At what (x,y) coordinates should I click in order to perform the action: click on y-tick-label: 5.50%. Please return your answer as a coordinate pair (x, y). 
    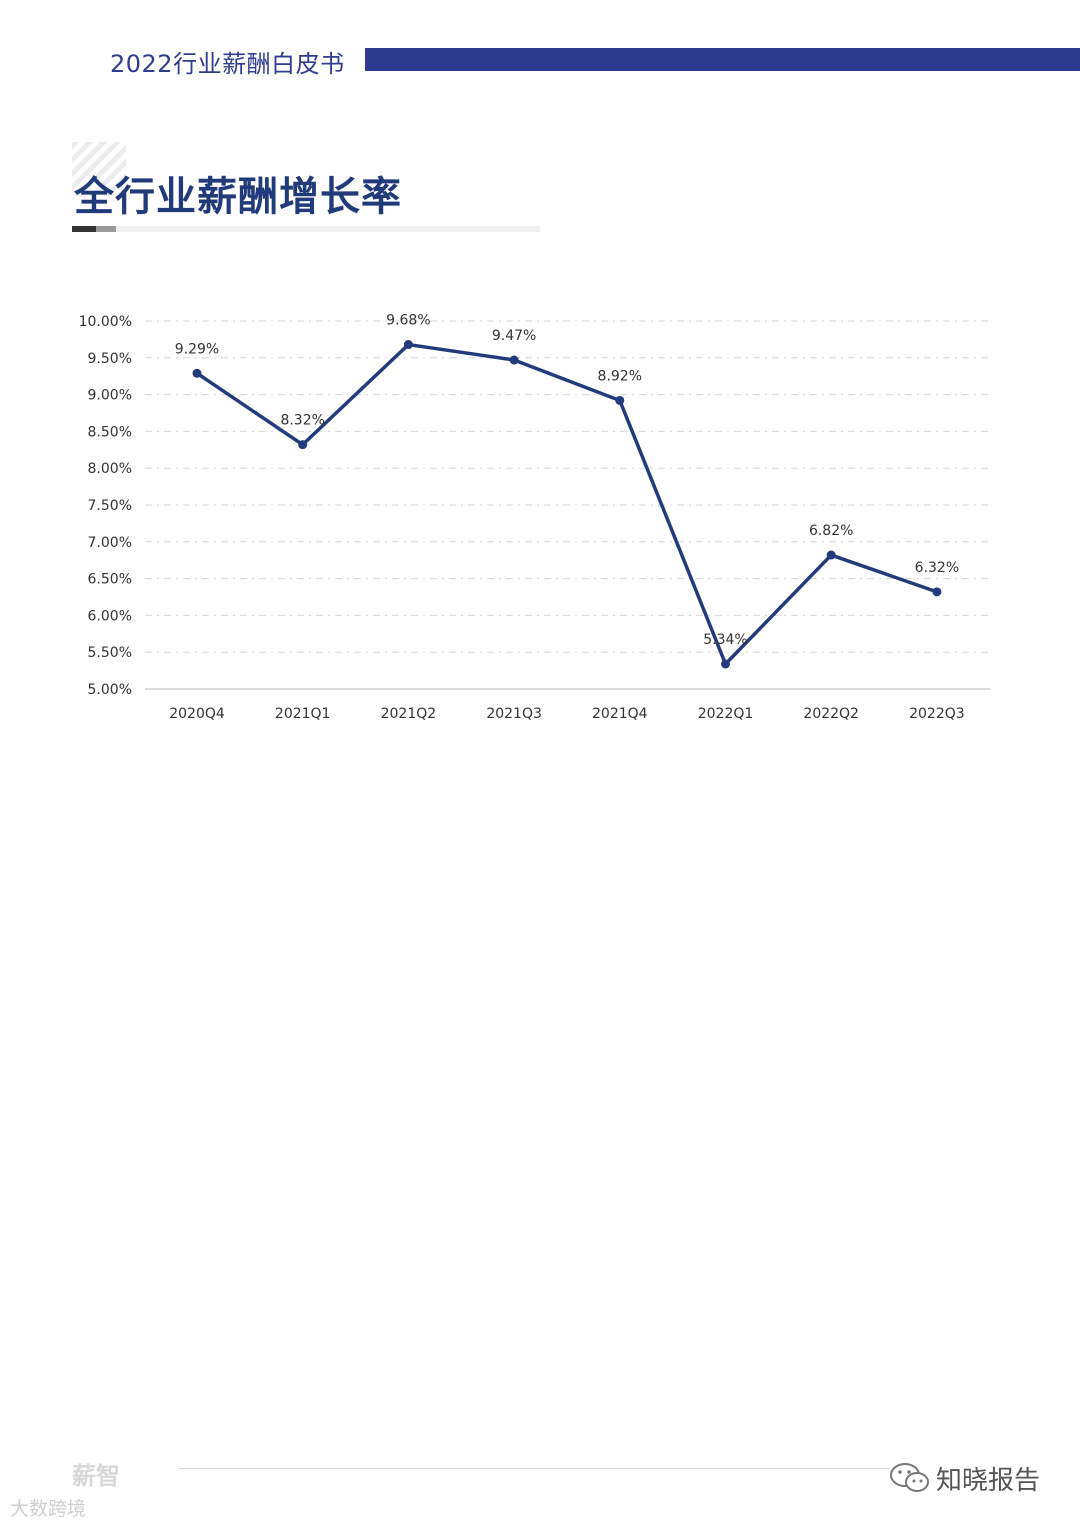
    Looking at the image, I should click on (110, 653).